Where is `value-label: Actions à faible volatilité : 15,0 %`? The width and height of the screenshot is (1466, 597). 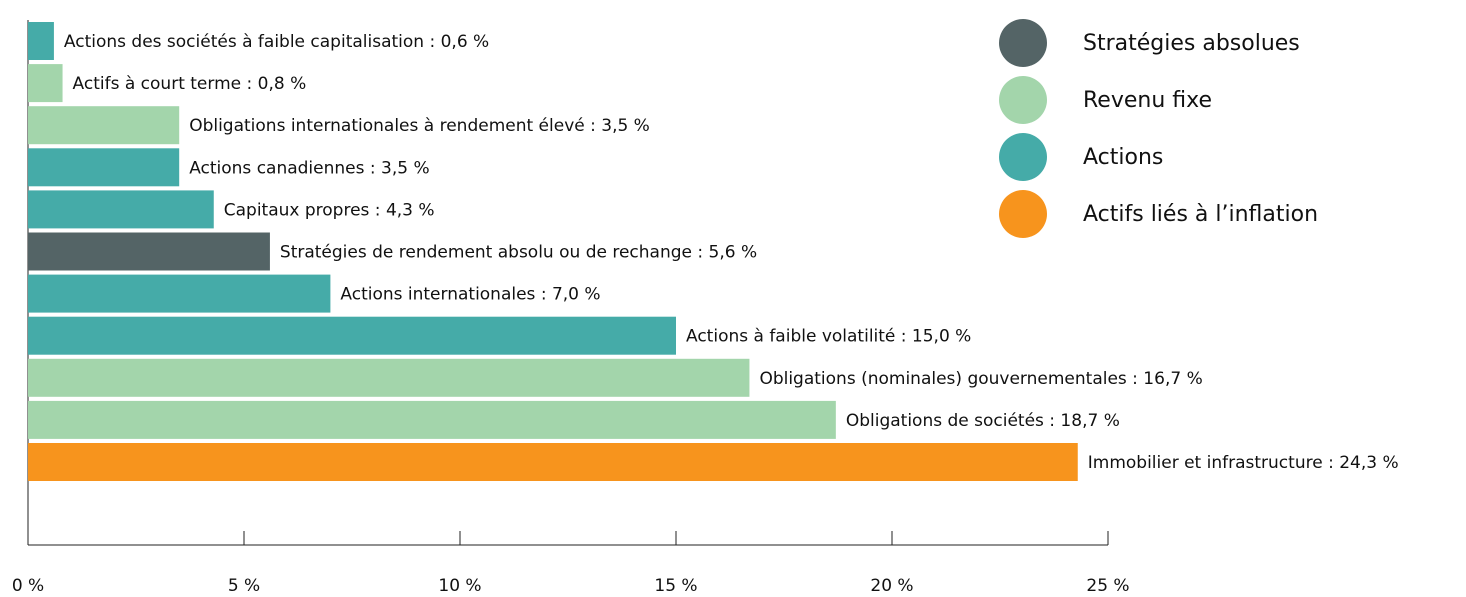 value-label: Actions à faible volatilité : 15,0 % is located at coordinates (828, 337).